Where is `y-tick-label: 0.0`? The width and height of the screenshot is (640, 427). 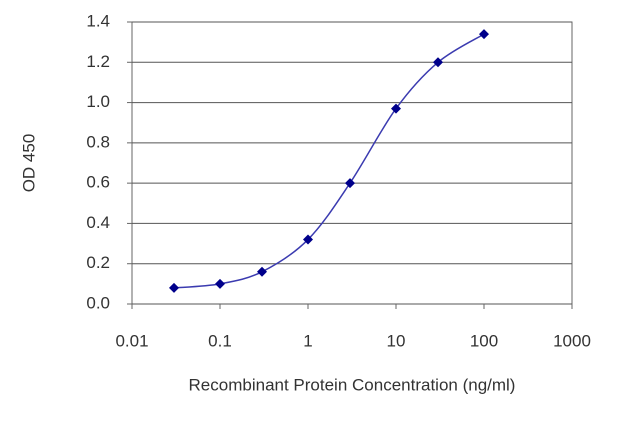 y-tick-label: 0.0 is located at coordinates (98, 302).